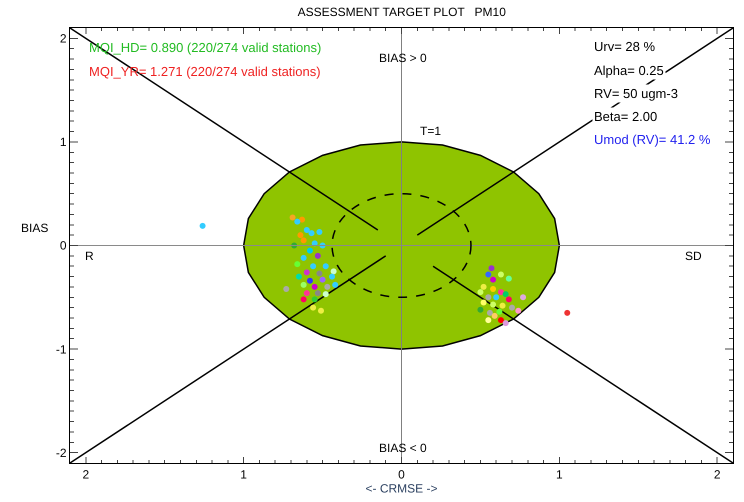 This screenshot has width=744, height=502. I want to click on annotation: RV= 50 ugm-3, so click(636, 93).